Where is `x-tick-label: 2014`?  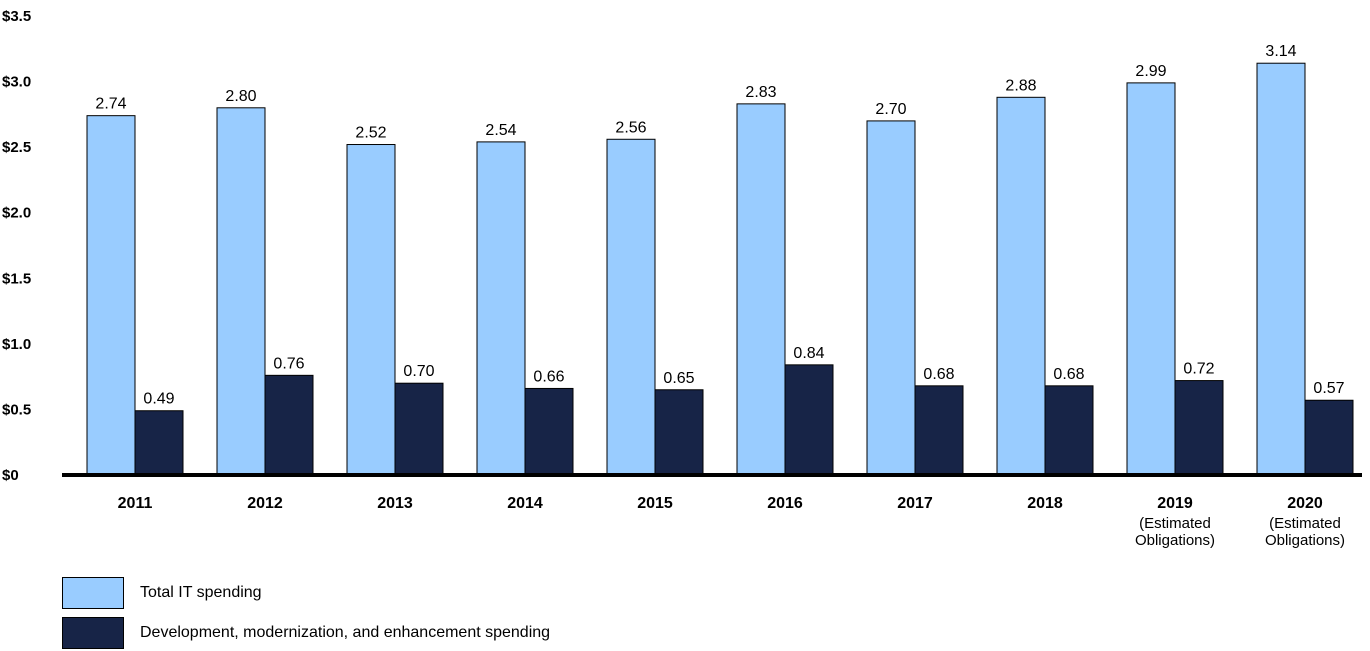
x-tick-label: 2014 is located at coordinates (525, 503).